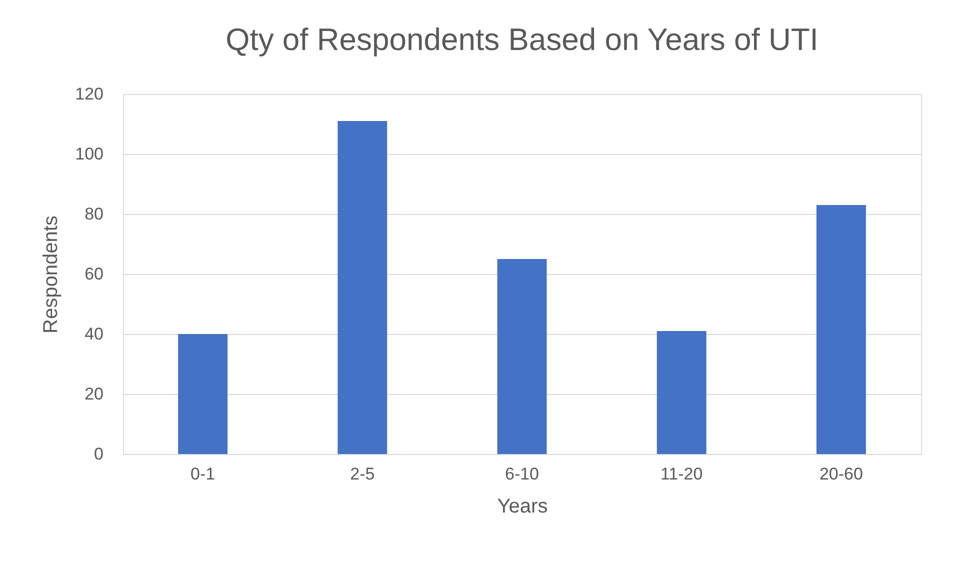 This screenshot has width=955, height=578. Describe the element at coordinates (89, 94) in the screenshot. I see `y-tick-label: 120` at that location.